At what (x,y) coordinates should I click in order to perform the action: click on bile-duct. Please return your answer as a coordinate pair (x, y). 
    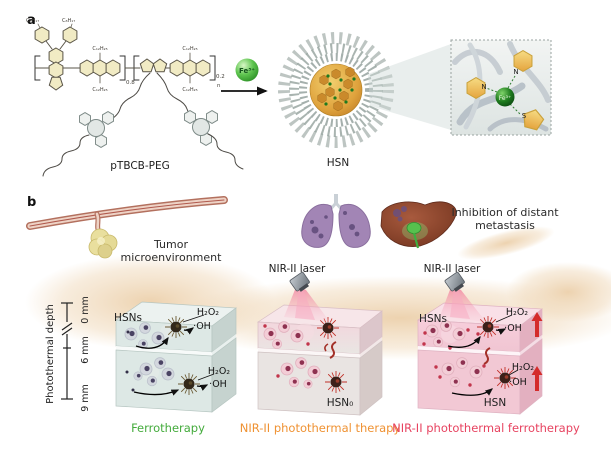
    Looking at the image, I should click on (416, 240).